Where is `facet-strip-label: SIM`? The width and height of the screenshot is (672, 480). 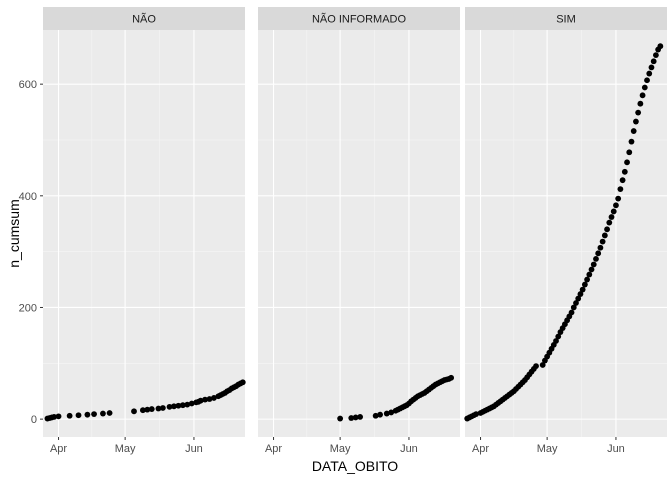
facet-strip-label: SIM is located at coordinates (566, 20).